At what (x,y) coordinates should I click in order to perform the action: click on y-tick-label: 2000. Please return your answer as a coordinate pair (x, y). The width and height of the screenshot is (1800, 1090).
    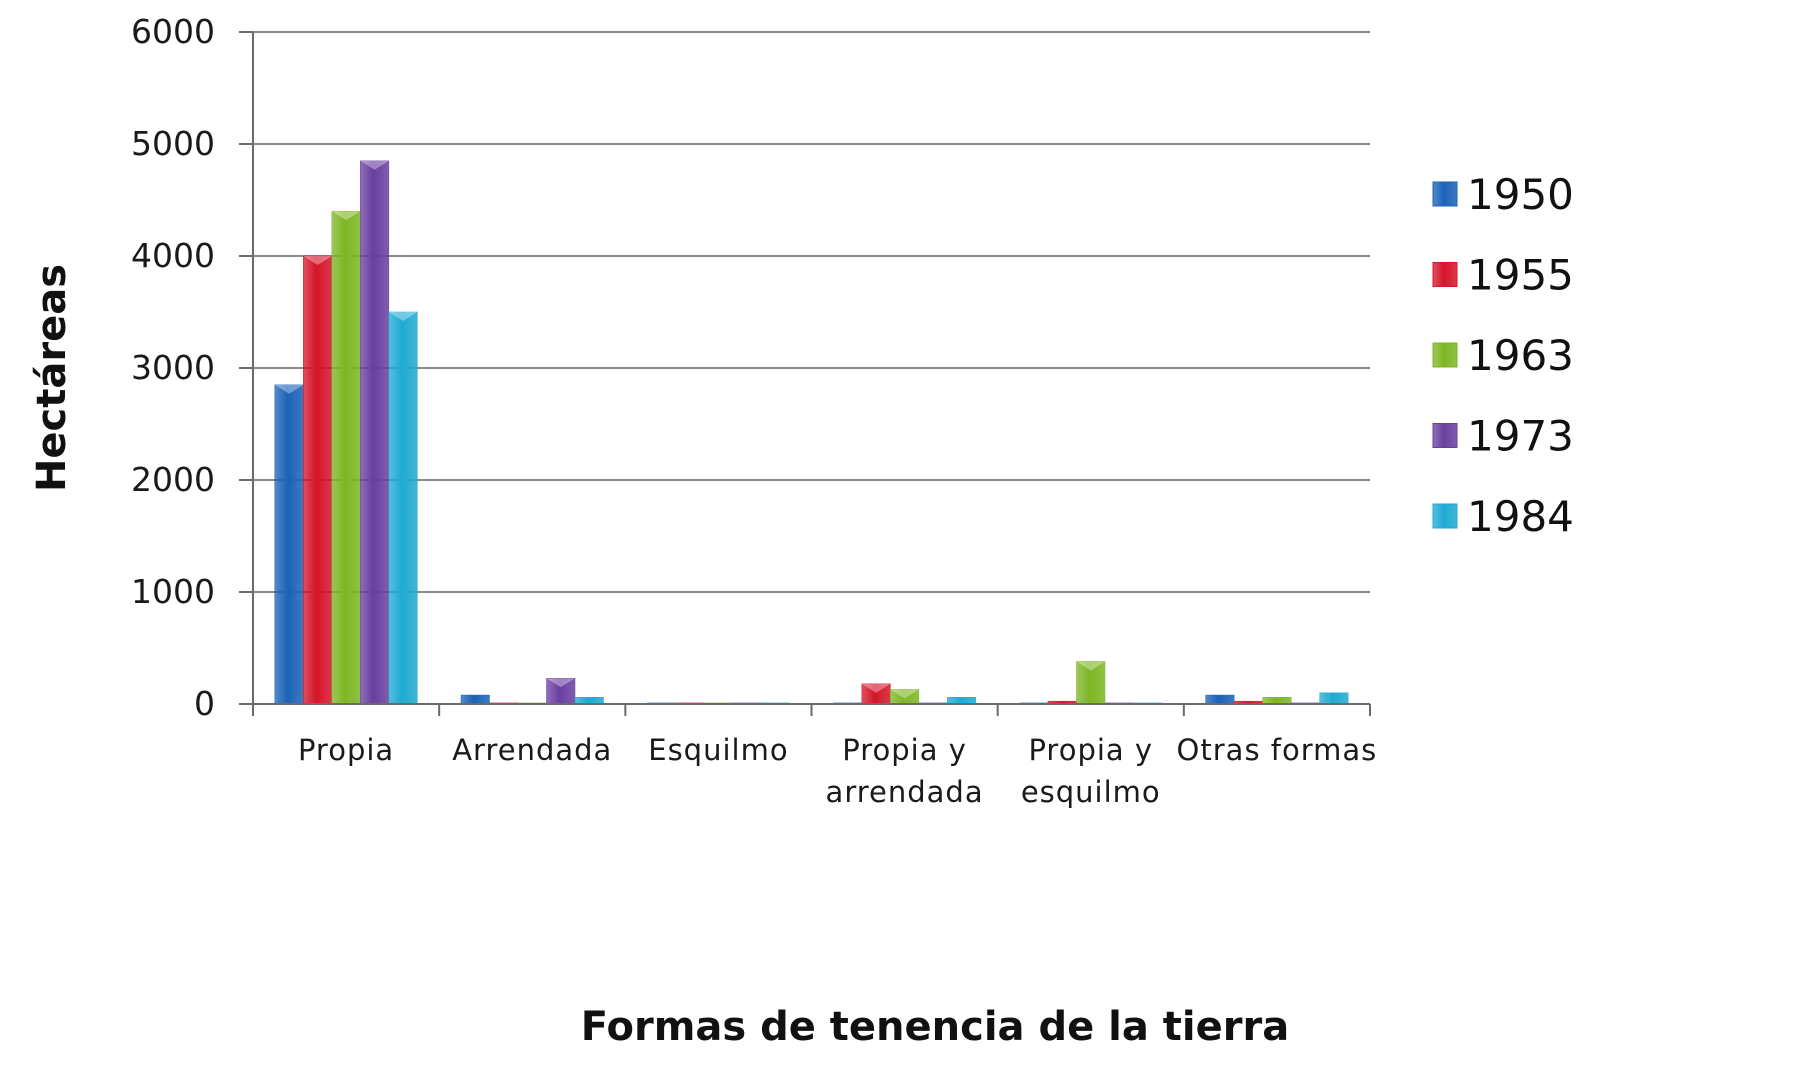
    Looking at the image, I should click on (173, 479).